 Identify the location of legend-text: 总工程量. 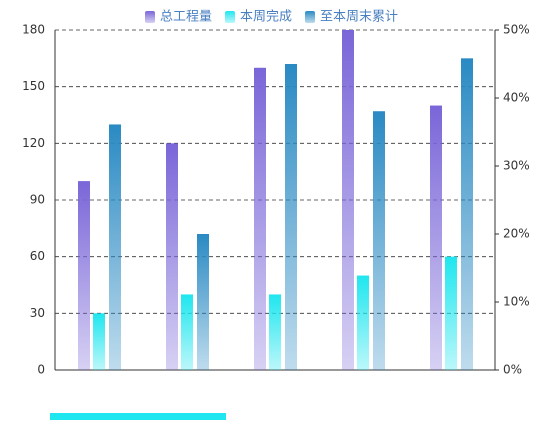
(186, 17).